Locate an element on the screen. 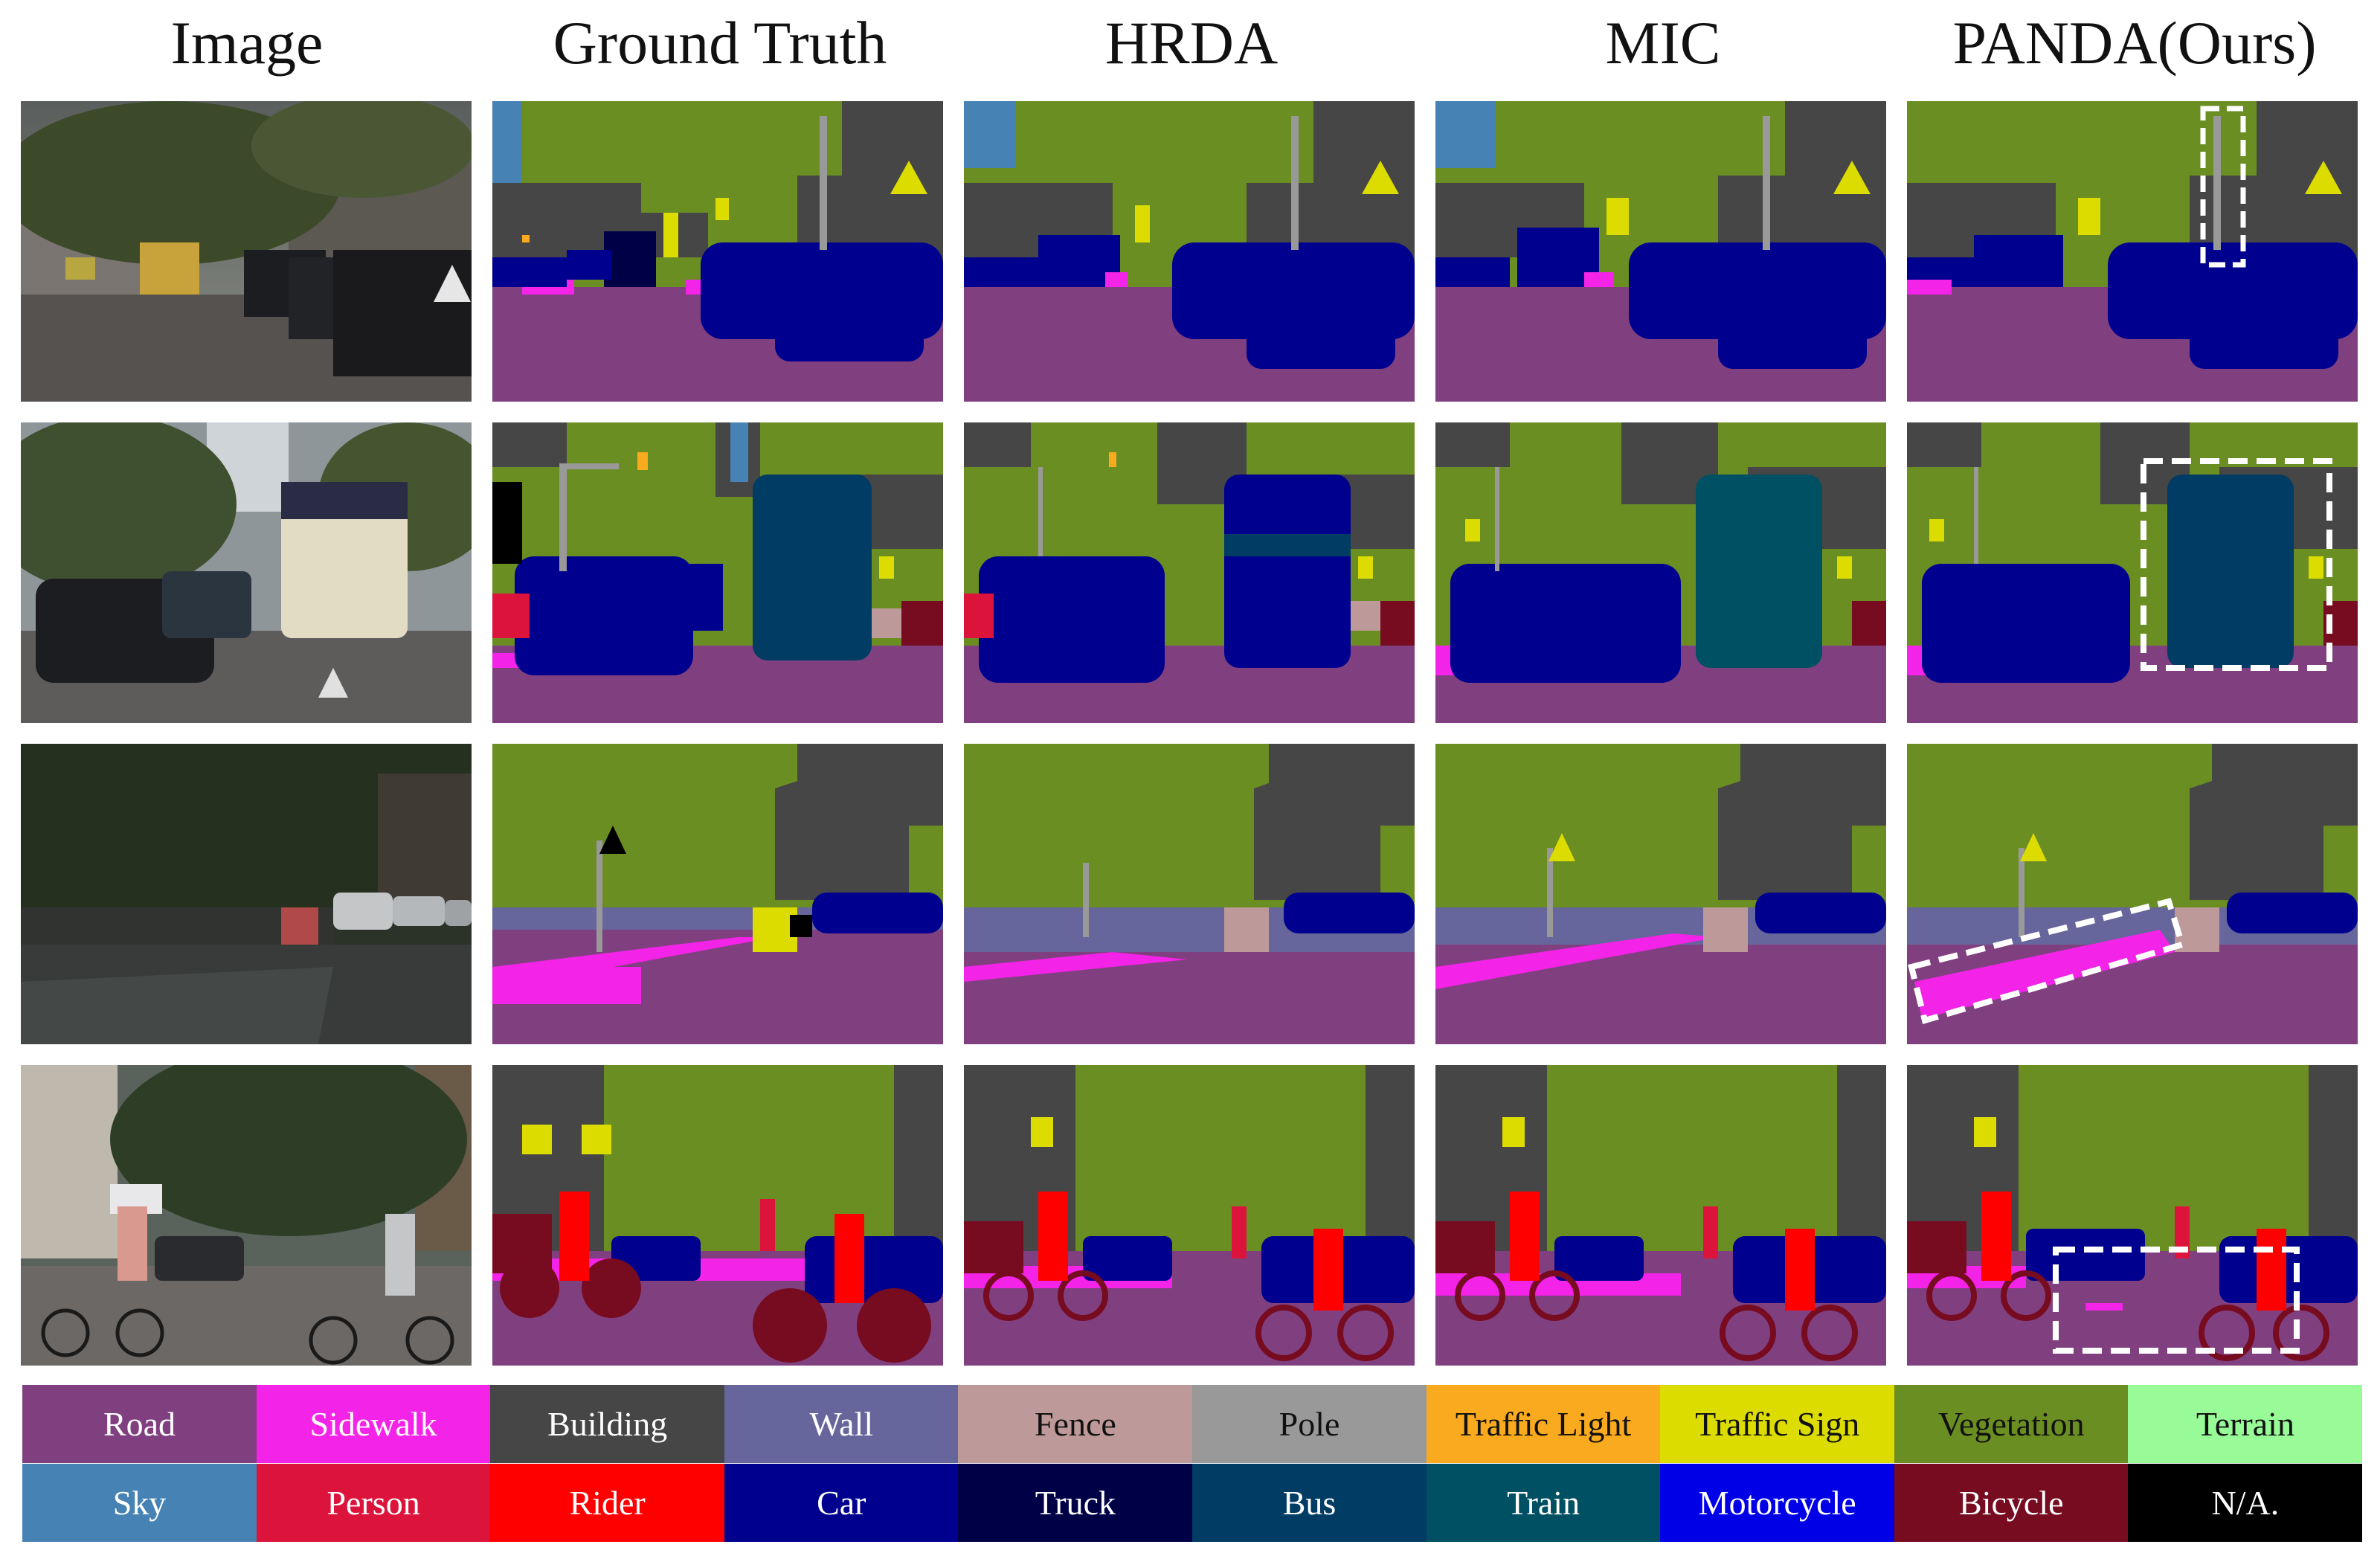  row3-mic is located at coordinates (1660, 894).